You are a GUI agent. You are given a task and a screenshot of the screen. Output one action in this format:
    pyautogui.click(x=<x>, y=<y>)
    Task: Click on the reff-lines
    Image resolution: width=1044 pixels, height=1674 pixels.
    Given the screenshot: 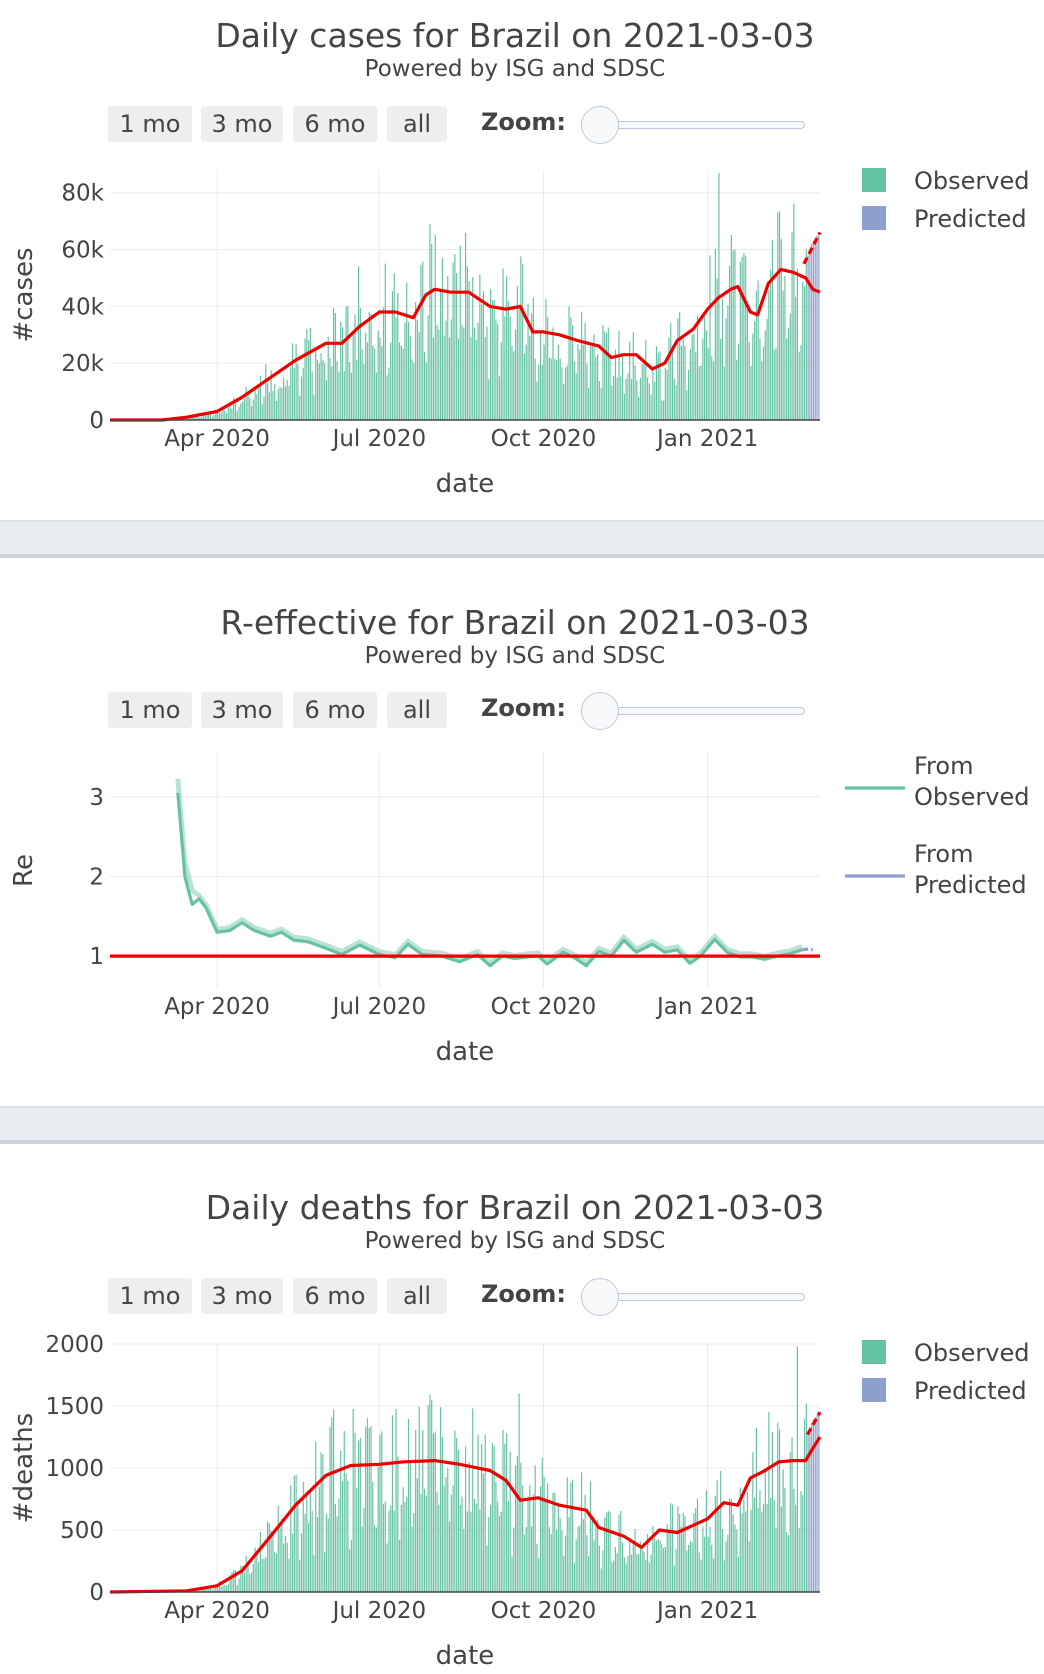 What is the action you would take?
    pyautogui.click(x=465, y=873)
    